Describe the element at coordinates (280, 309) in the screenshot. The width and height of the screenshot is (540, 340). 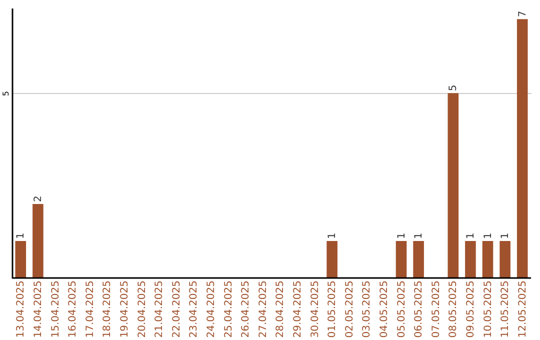
I see `x-tick-label: 28.04.2025` at that location.